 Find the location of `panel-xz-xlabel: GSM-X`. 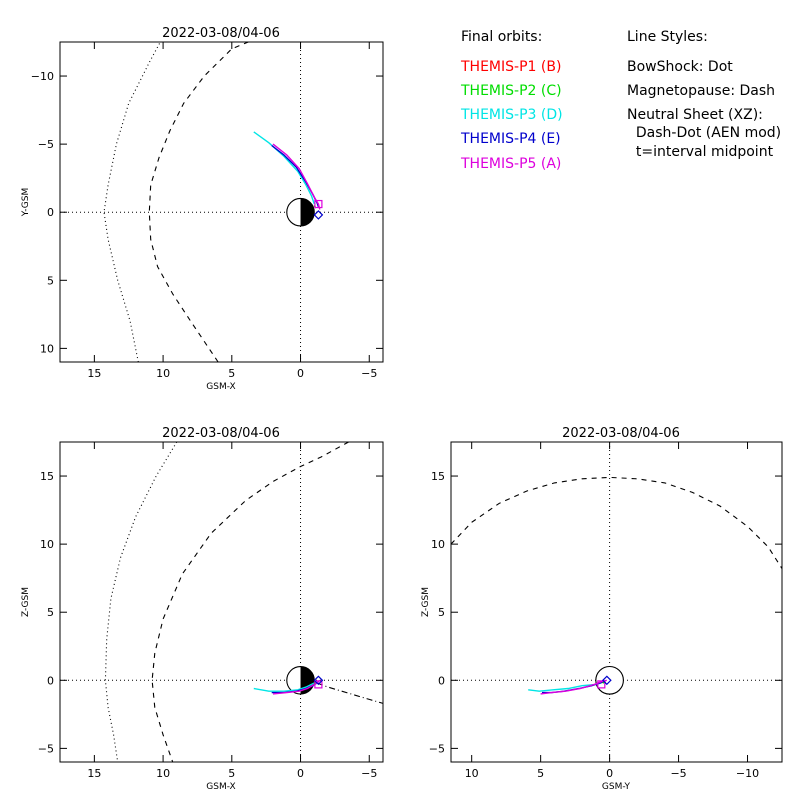

panel-xz-xlabel: GSM-X is located at coordinates (220, 787).